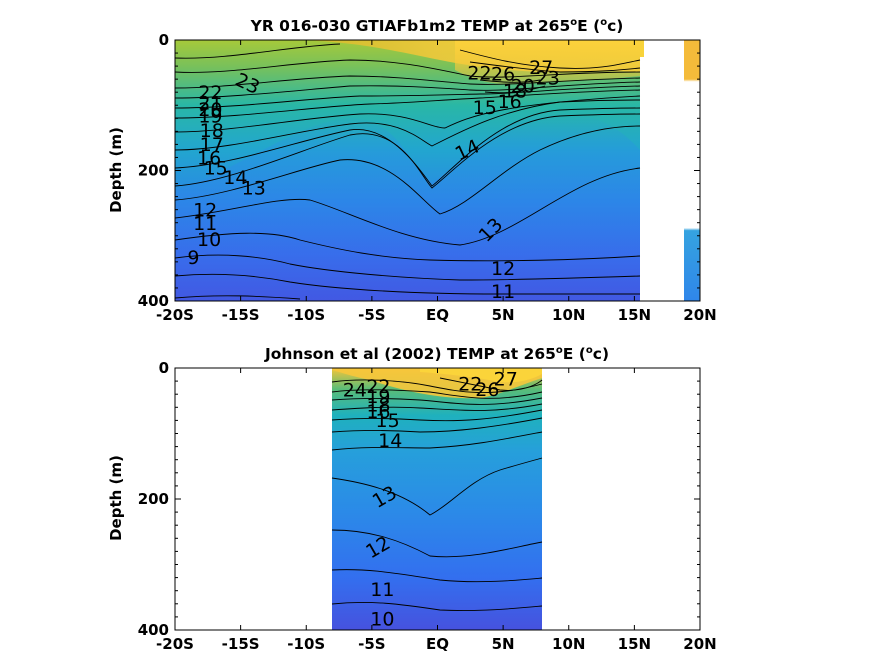 The image size is (875, 656). What do you see at coordinates (116, 498) in the screenshot?
I see `bottom-y-label: Depth (m)` at bounding box center [116, 498].